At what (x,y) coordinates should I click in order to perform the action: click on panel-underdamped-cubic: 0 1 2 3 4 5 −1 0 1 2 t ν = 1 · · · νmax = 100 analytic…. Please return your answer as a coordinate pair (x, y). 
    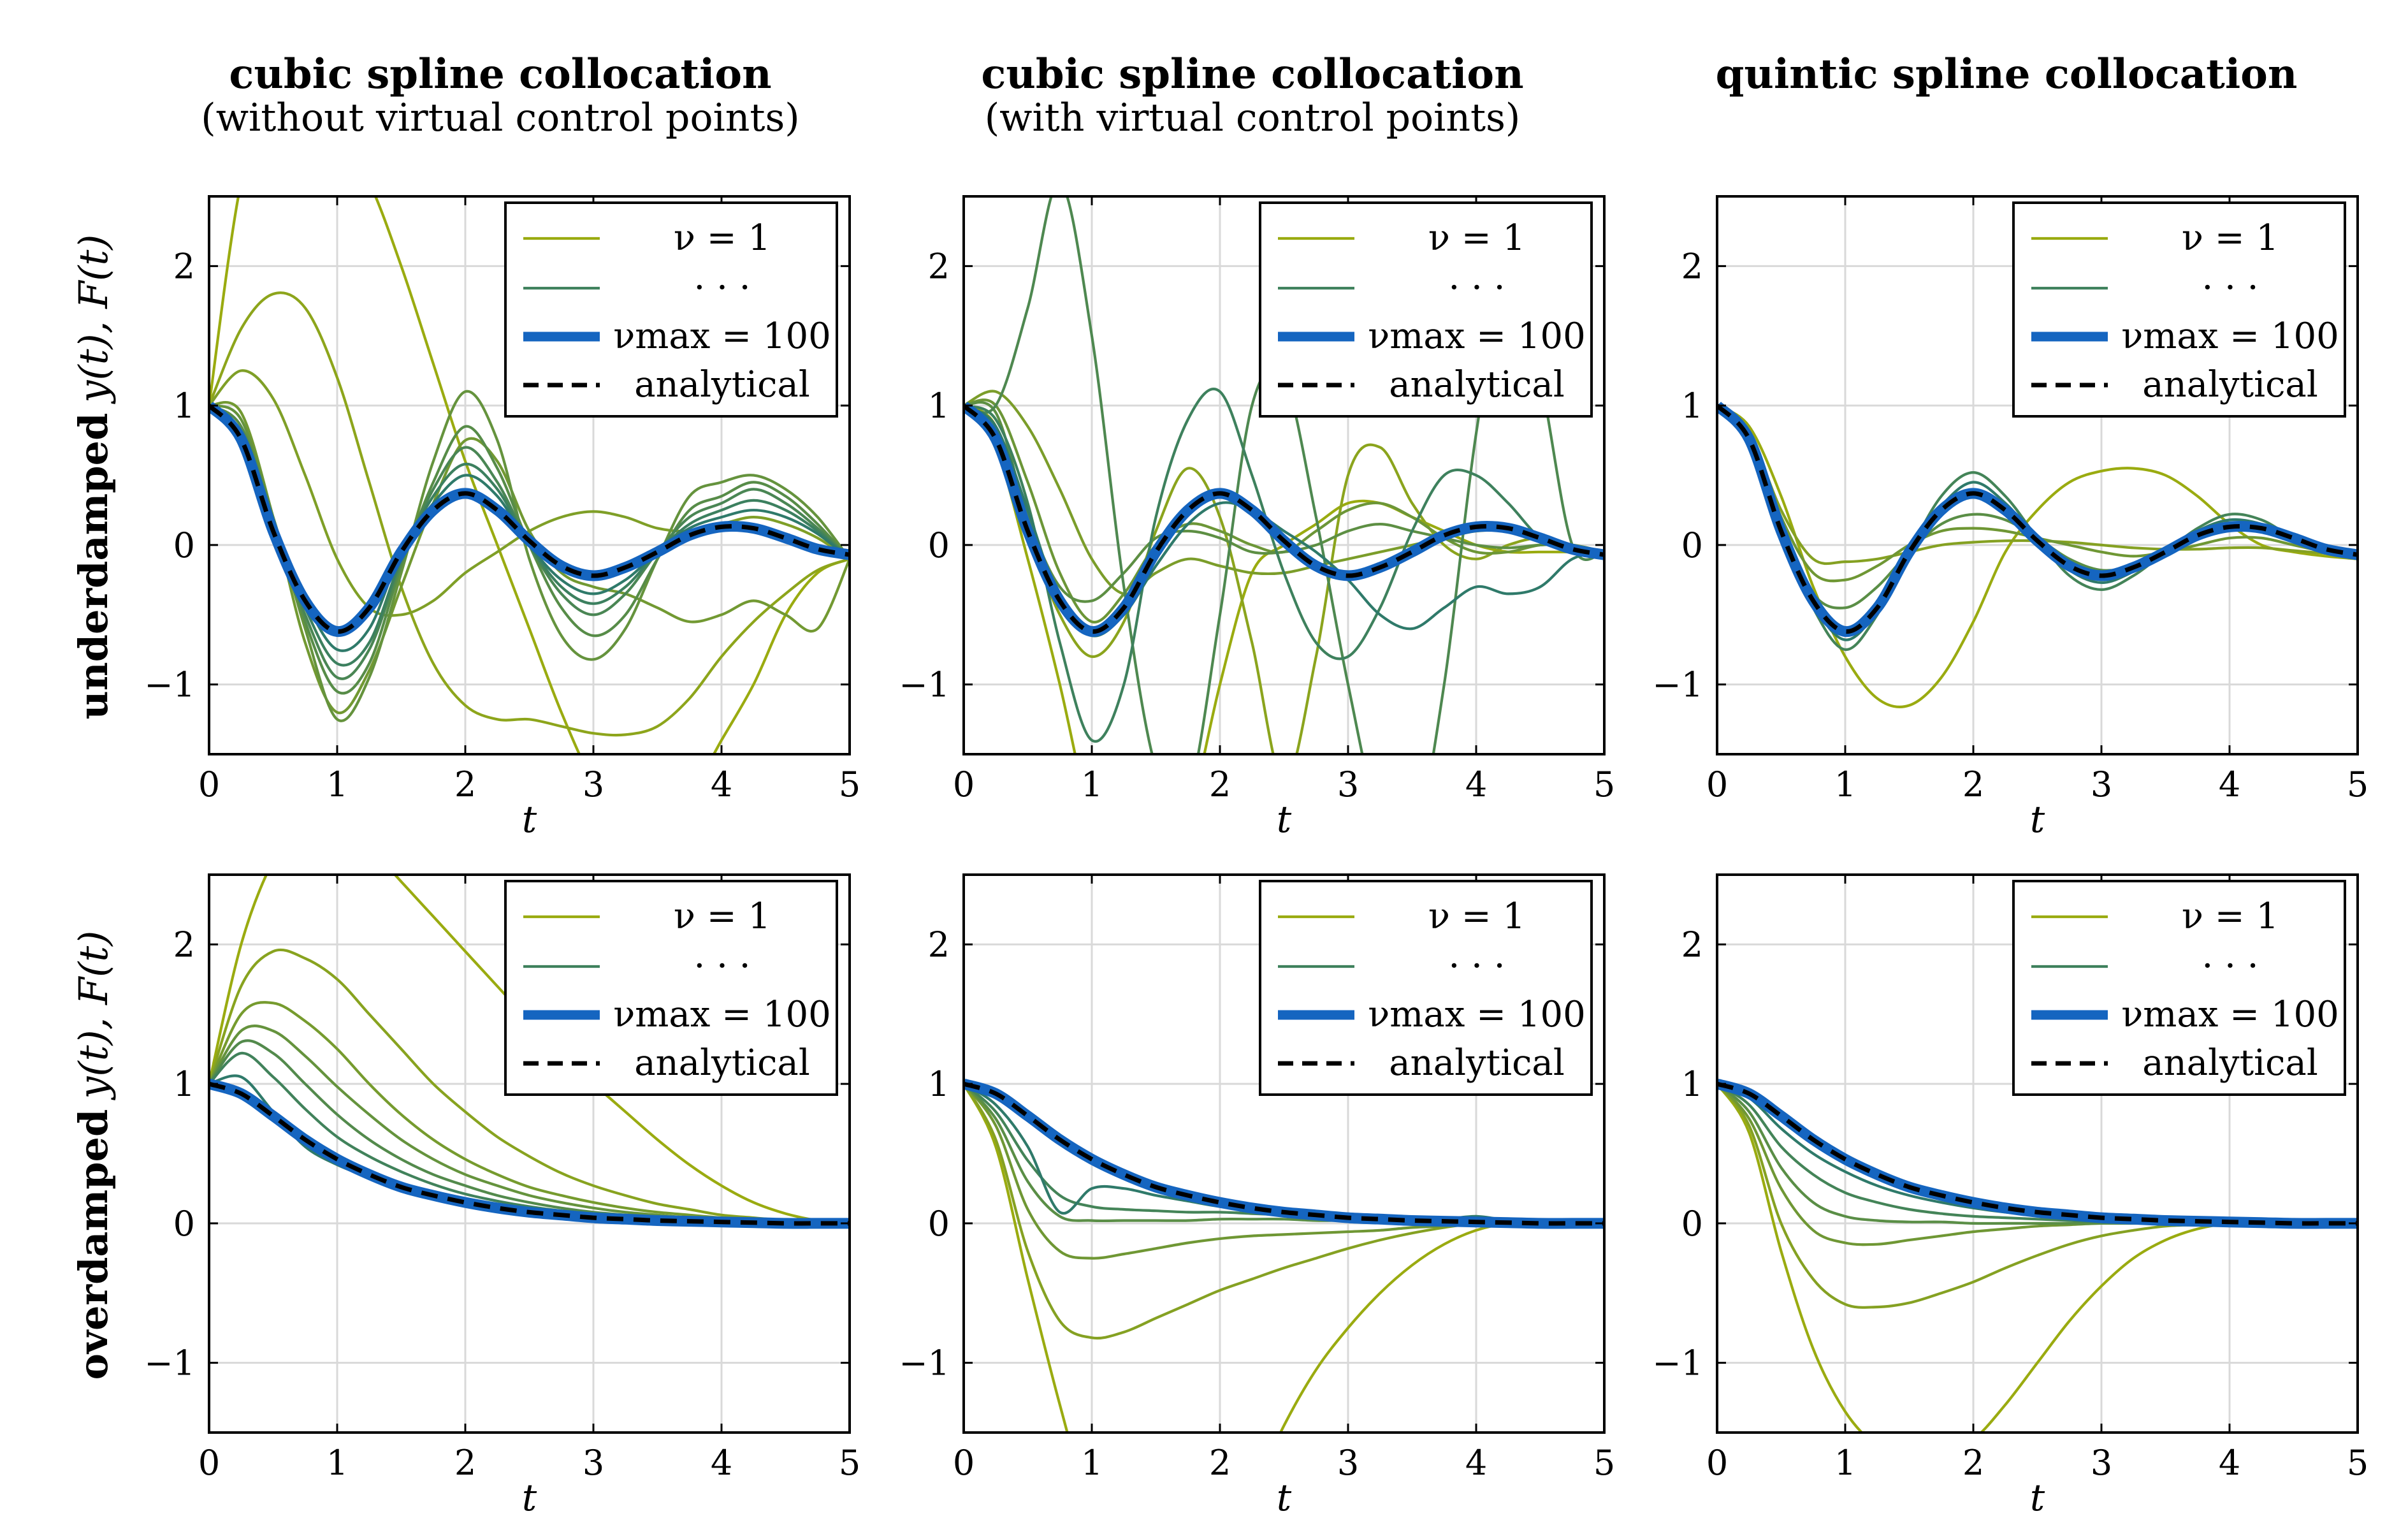
    Looking at the image, I should click on (502, 518).